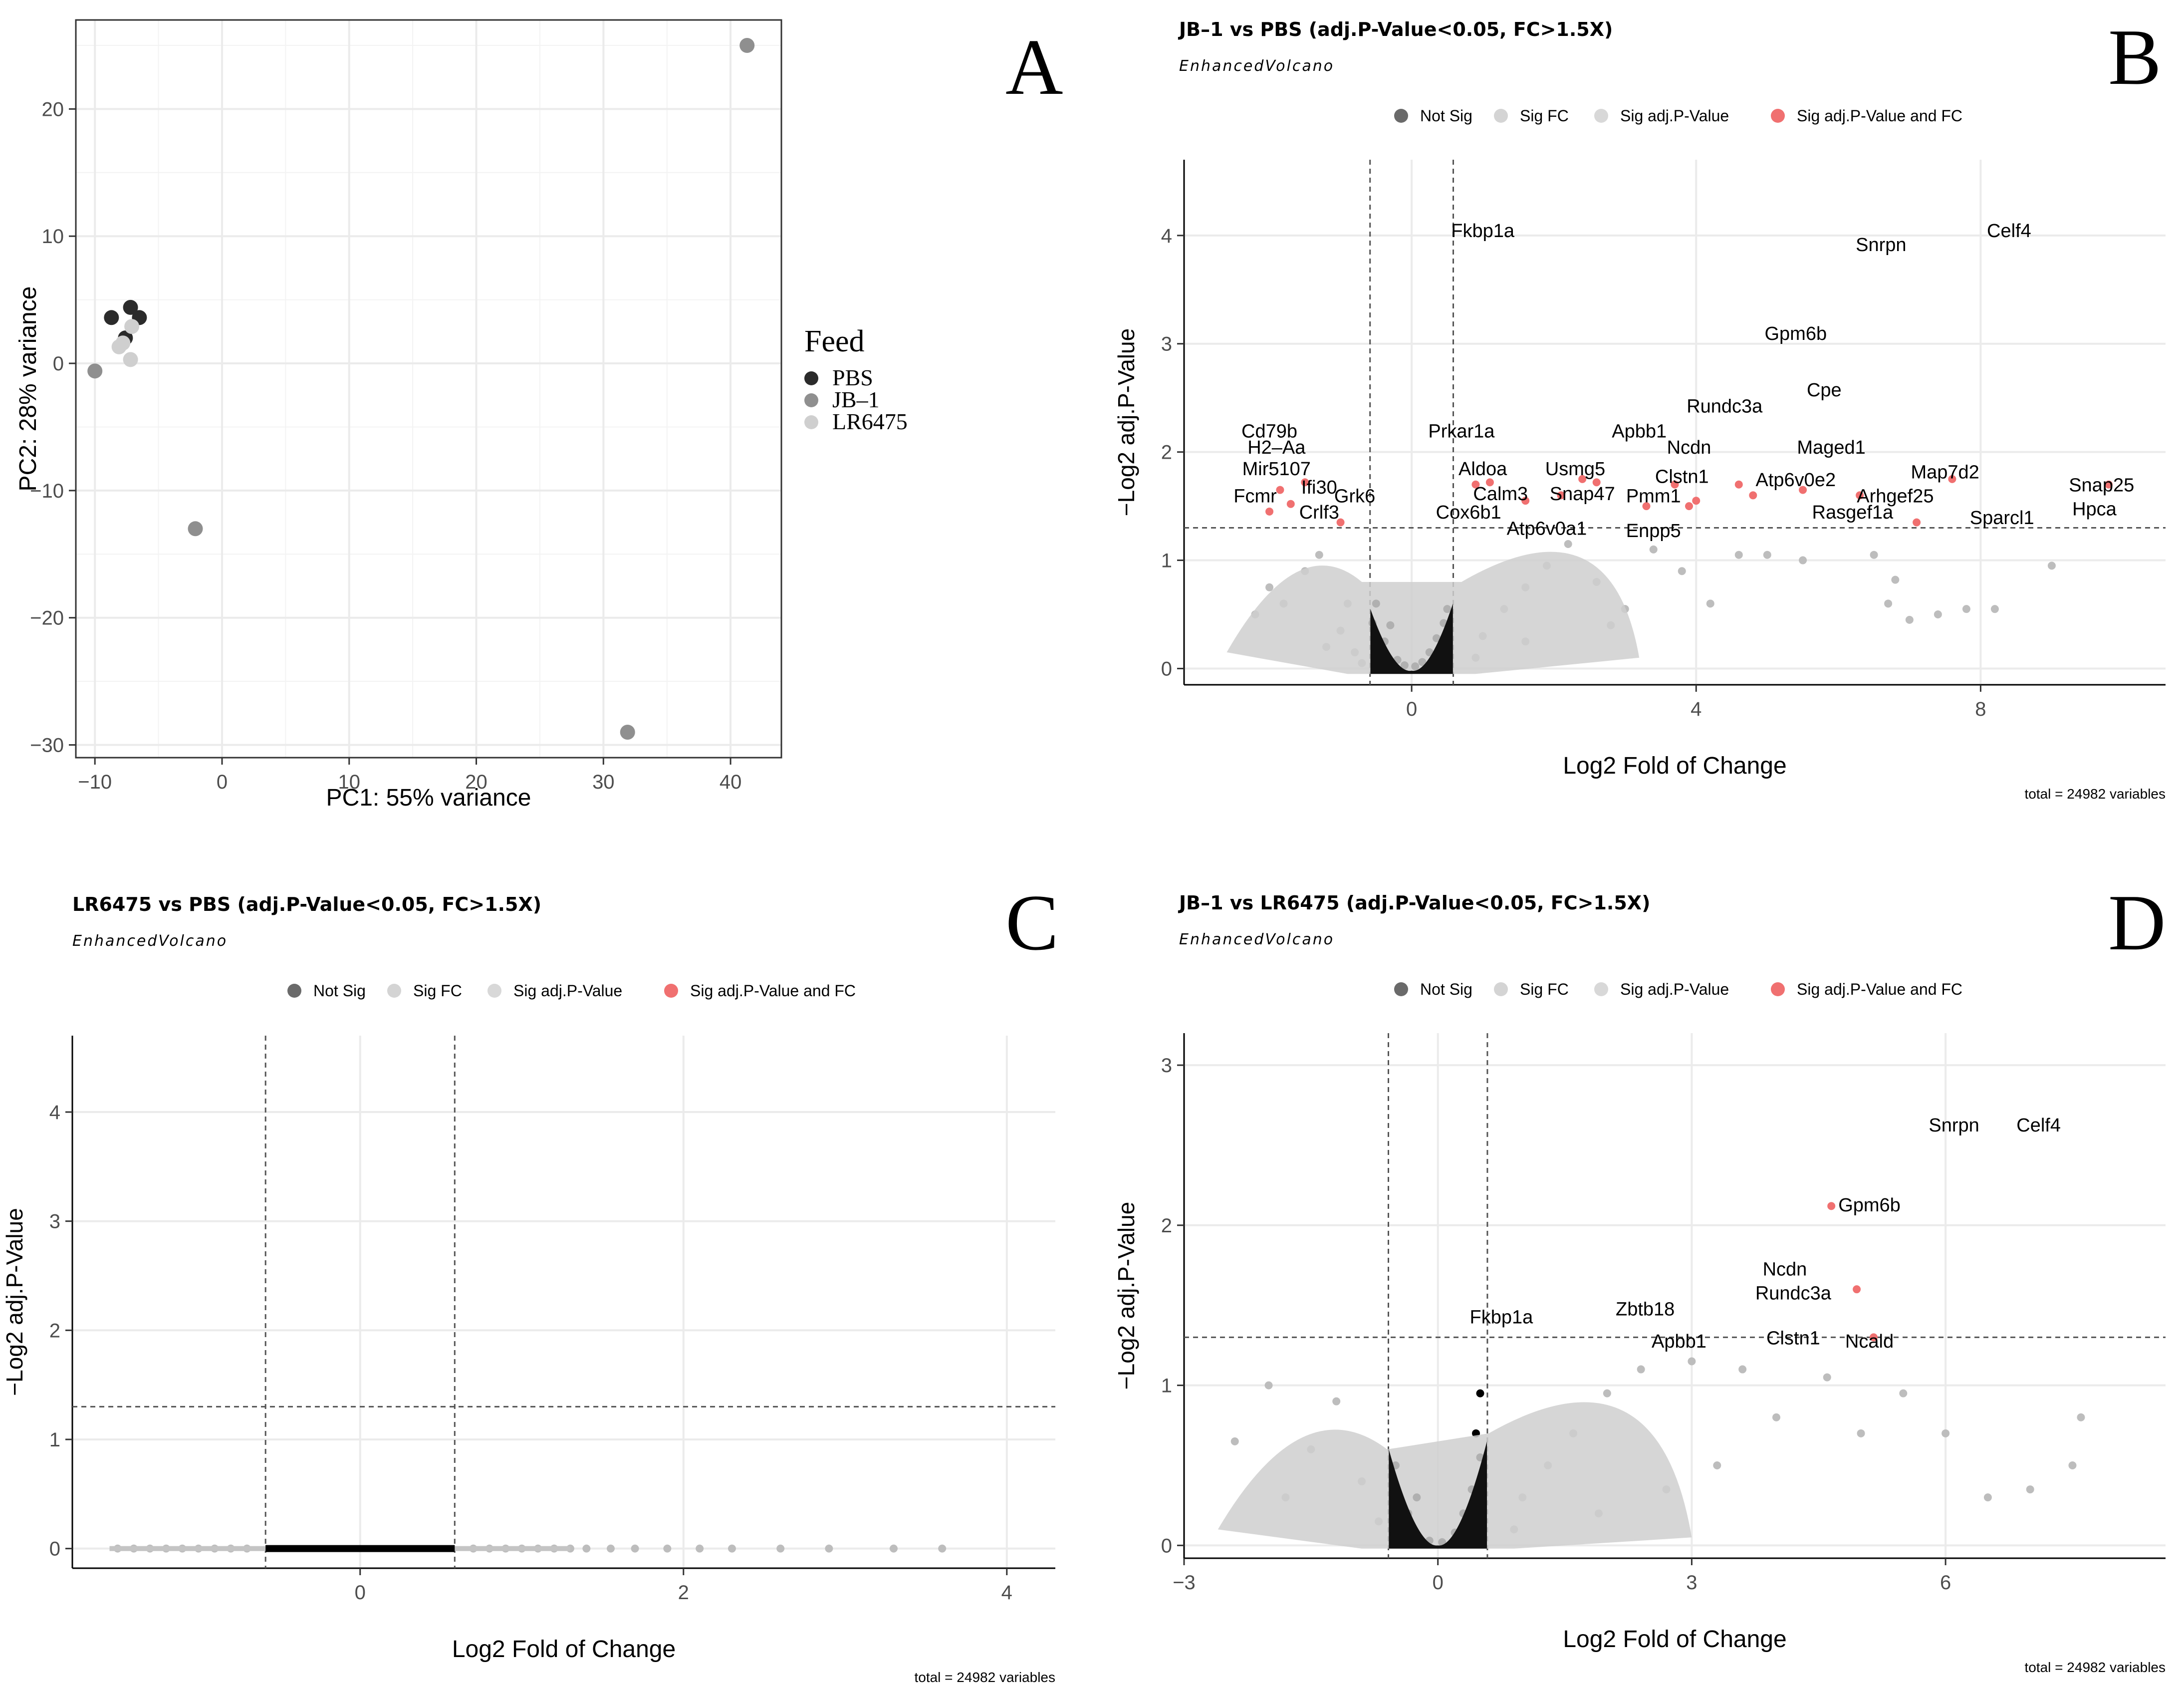 The height and width of the screenshot is (1683, 2184). Describe the element at coordinates (1980, 709) in the screenshot. I see `x-tick-label: 8` at that location.